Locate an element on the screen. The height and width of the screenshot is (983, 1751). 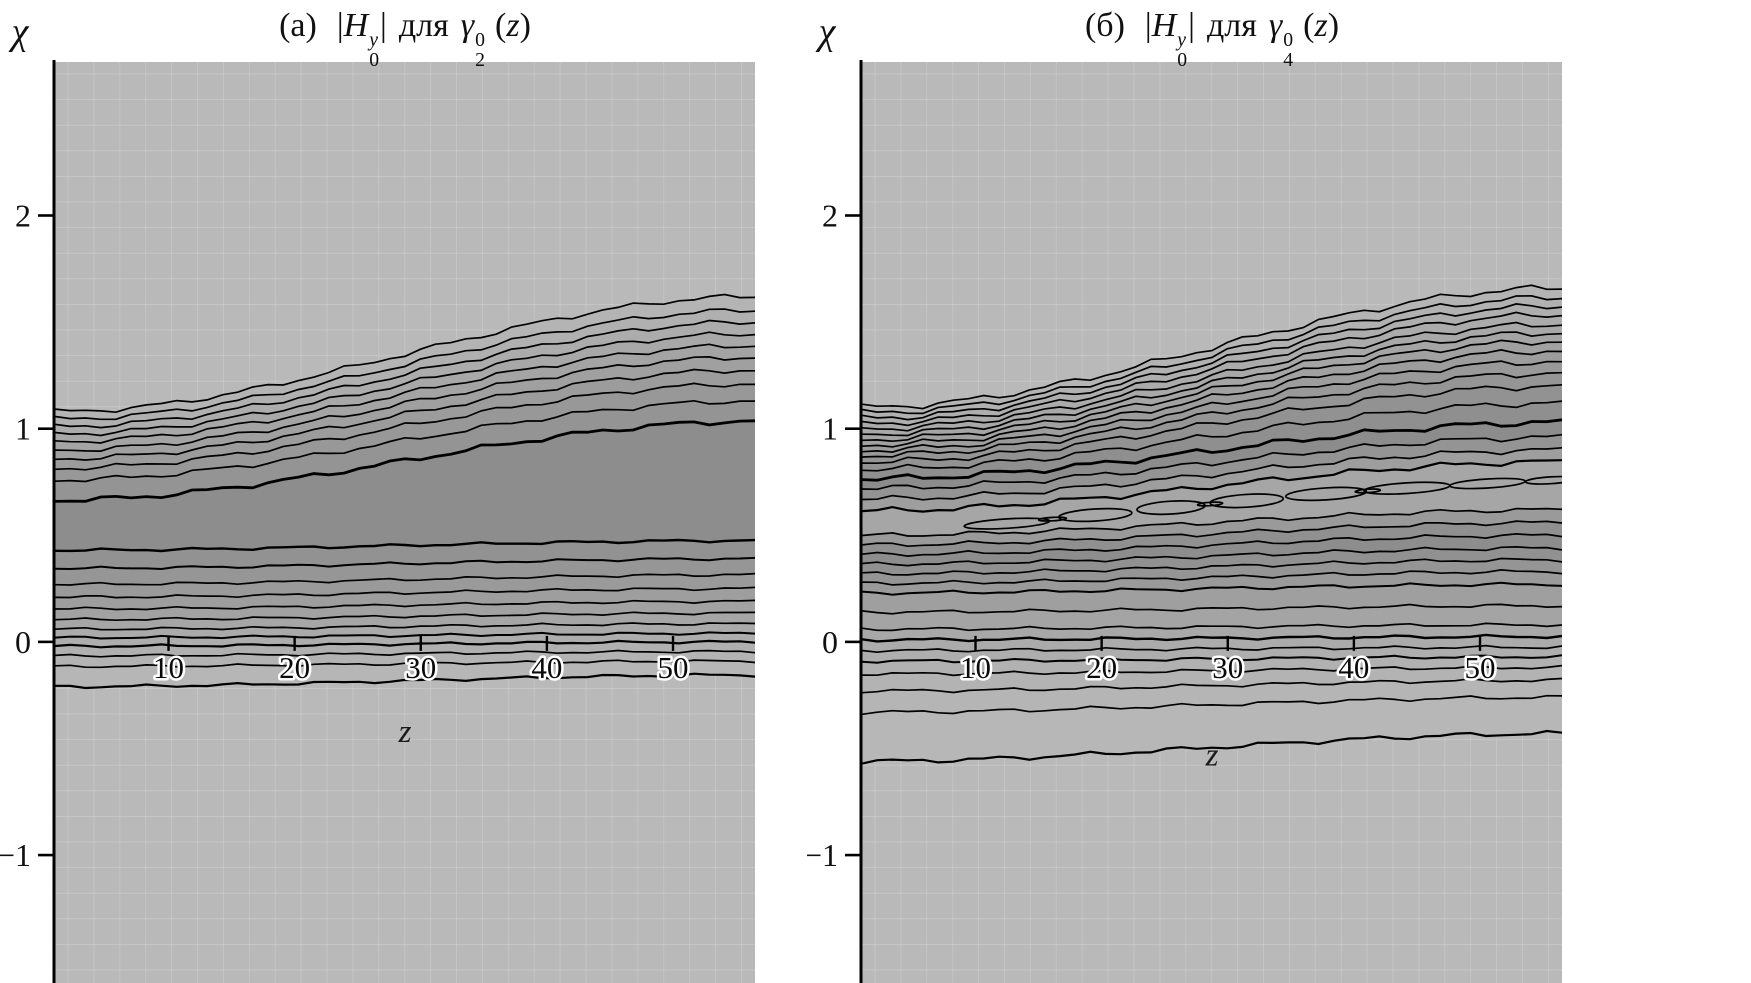
y-axis-label: χ is located at coordinates (826, 32).